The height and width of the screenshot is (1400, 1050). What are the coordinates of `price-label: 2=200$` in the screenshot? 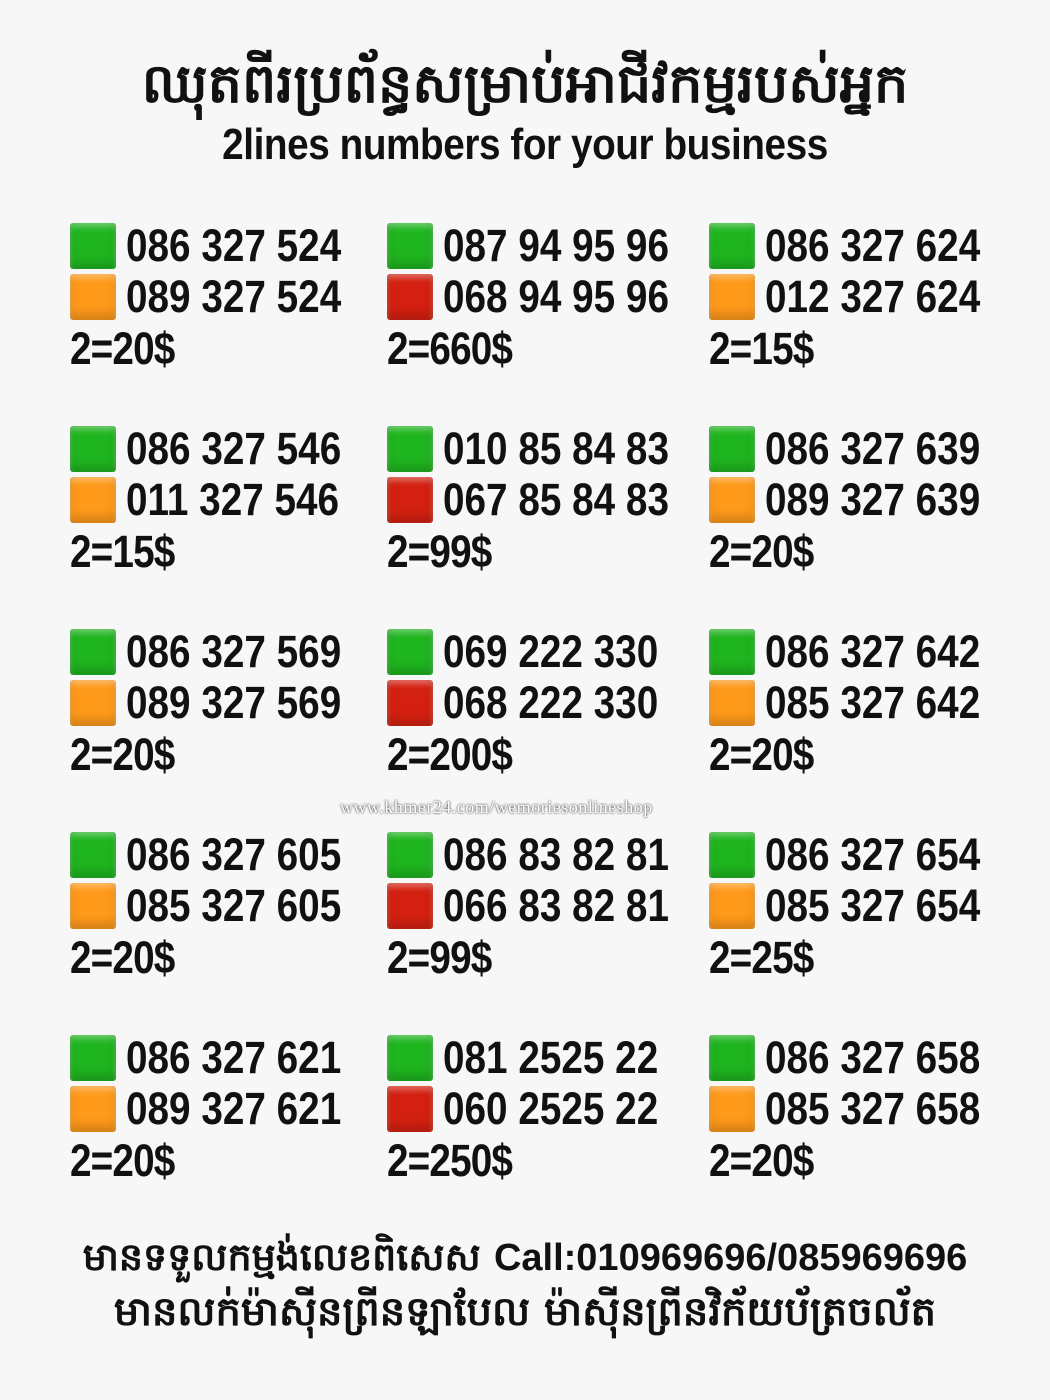 It's located at (450, 754).